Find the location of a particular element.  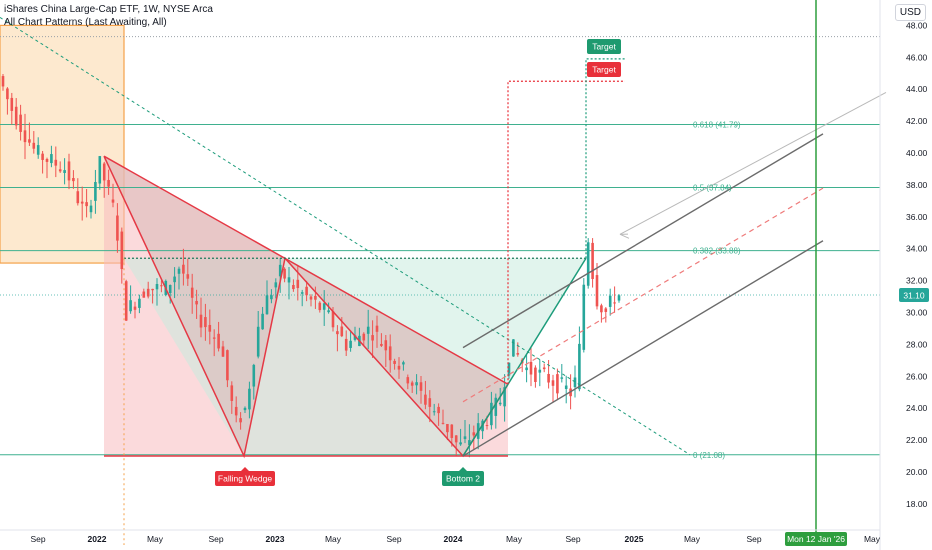

bottom-2-label-text: Bottom 2 is located at coordinates (463, 479).